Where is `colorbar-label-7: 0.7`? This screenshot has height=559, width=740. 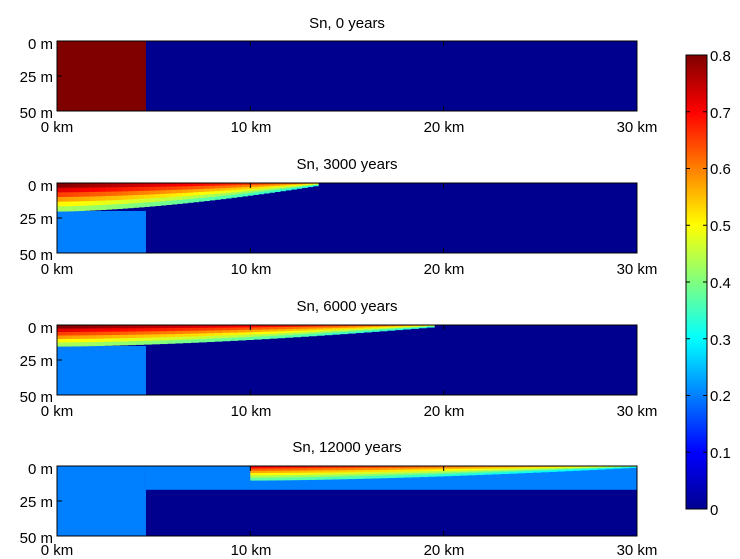 colorbar-label-7: 0.7 is located at coordinates (720, 113).